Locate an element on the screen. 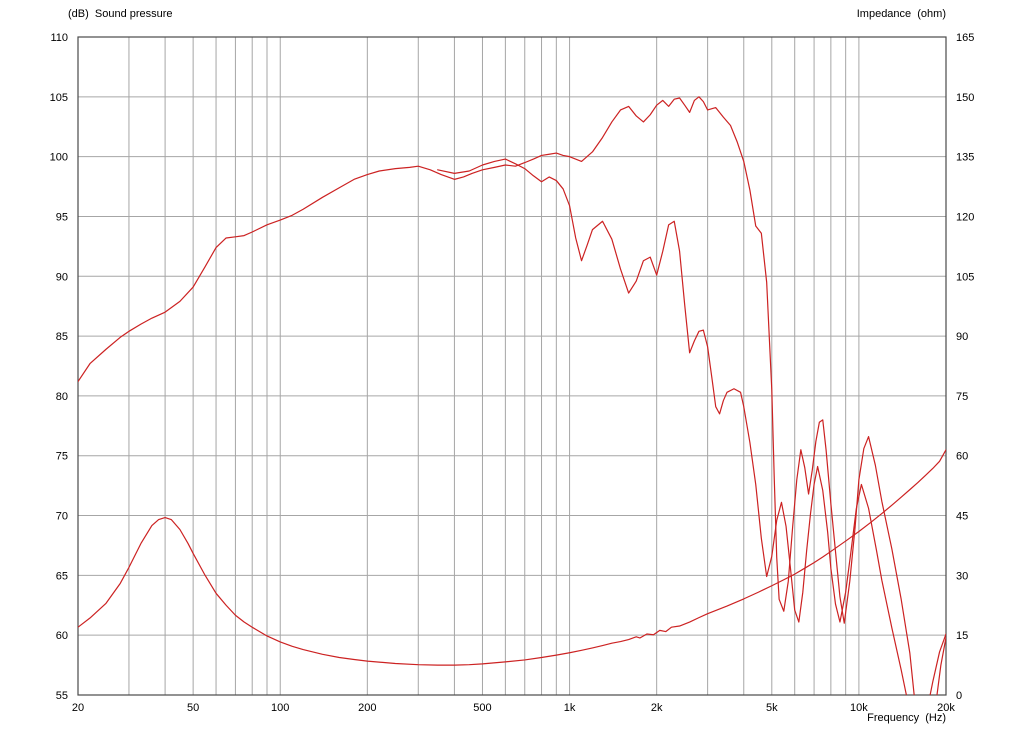 The height and width of the screenshot is (739, 1024). y-left-tick-label: 105 is located at coordinates (59, 98).